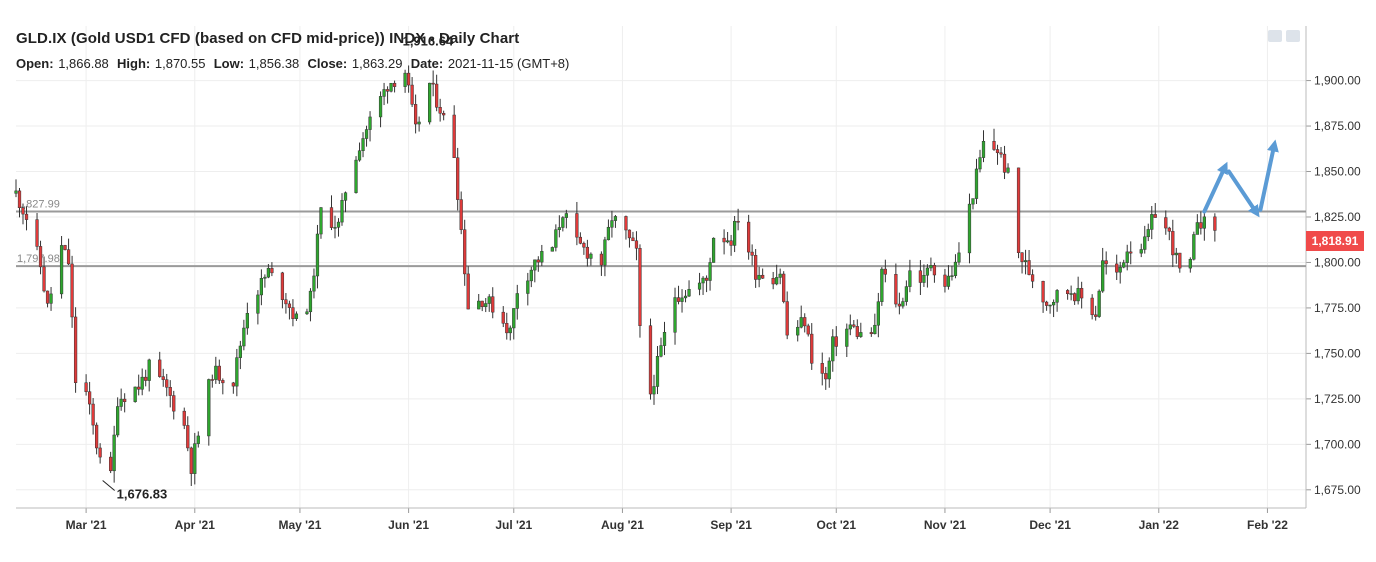 The height and width of the screenshot is (562, 1376). What do you see at coordinates (1337, 217) in the screenshot?
I see `y-tick-label: 1,825.00` at bounding box center [1337, 217].